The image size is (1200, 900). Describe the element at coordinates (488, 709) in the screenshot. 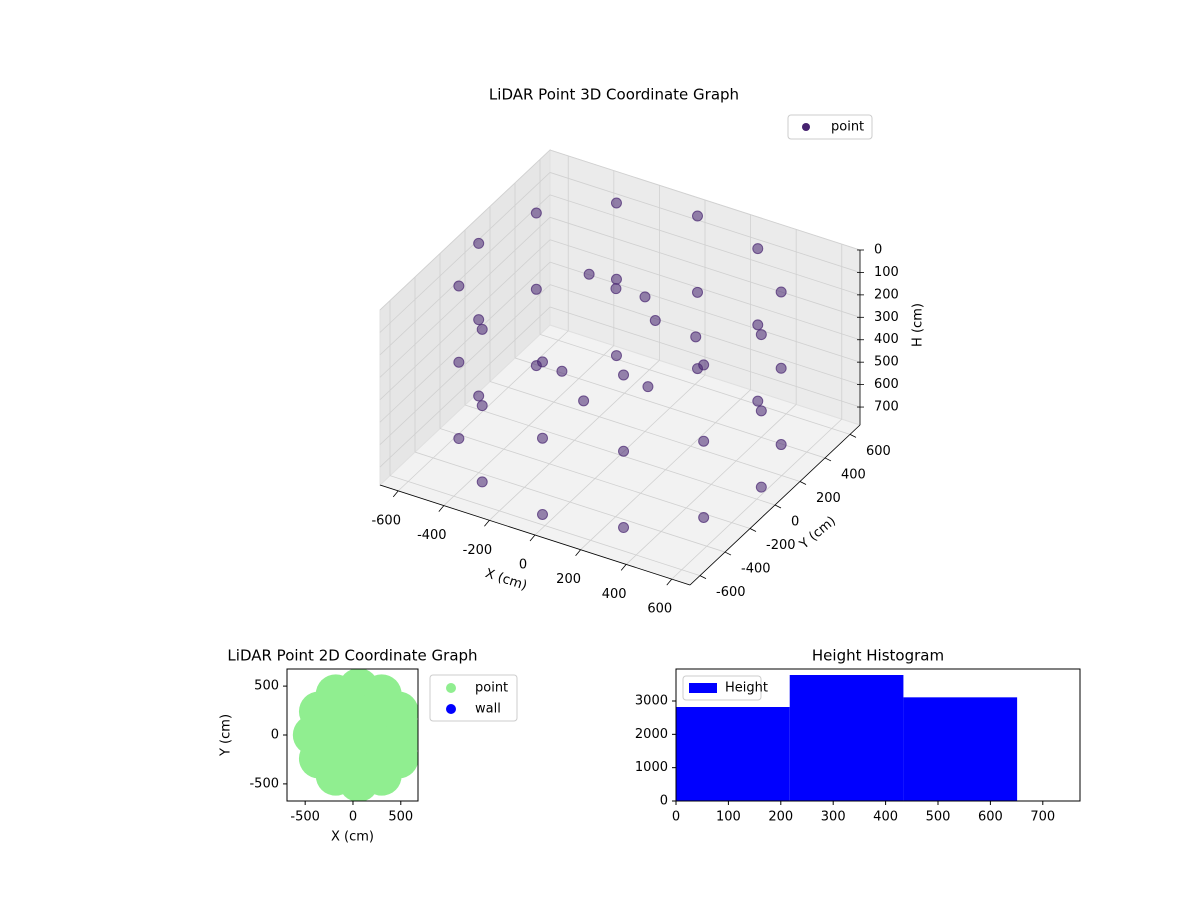

I see `legend-label: wall` at that location.